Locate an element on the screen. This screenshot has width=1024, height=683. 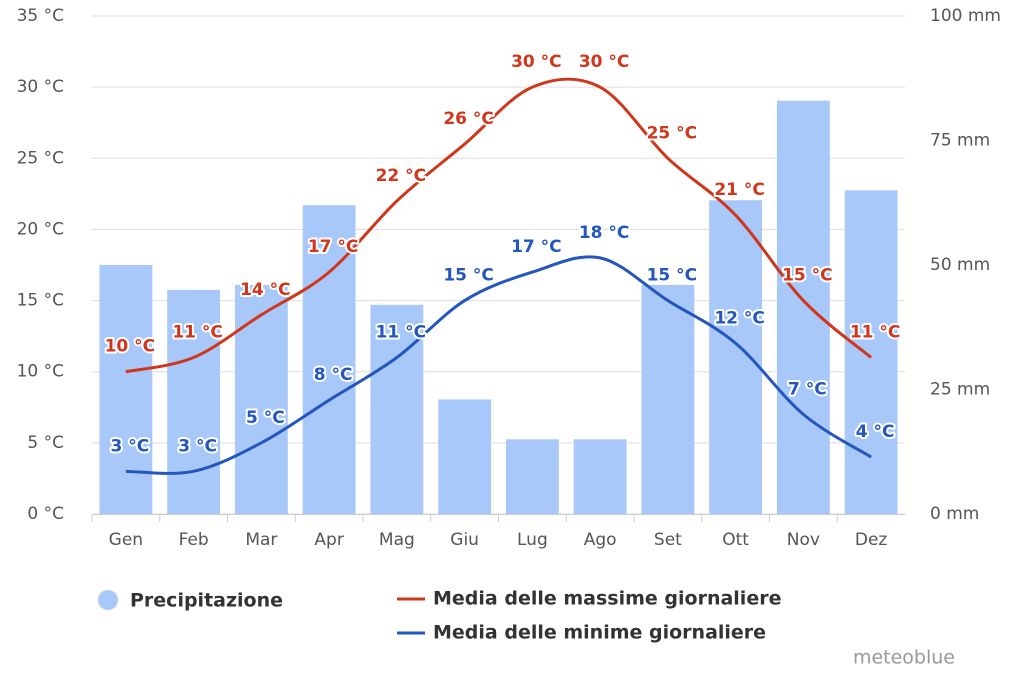
x-tick-label: Mag is located at coordinates (397, 540).